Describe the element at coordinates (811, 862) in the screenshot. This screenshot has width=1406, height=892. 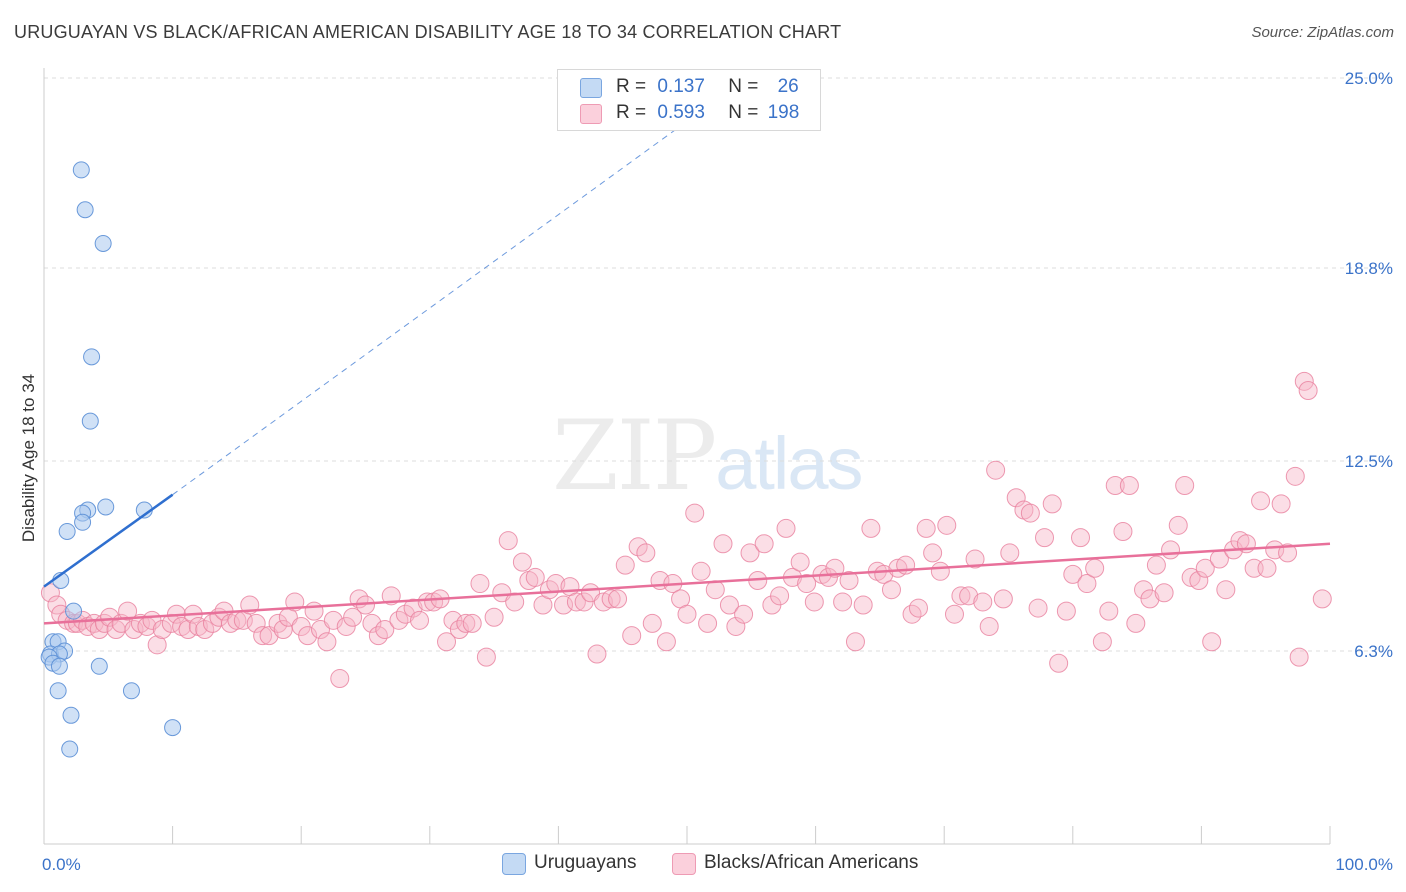
I see `bottom-legend-label: Blacks/African Americans` at that location.